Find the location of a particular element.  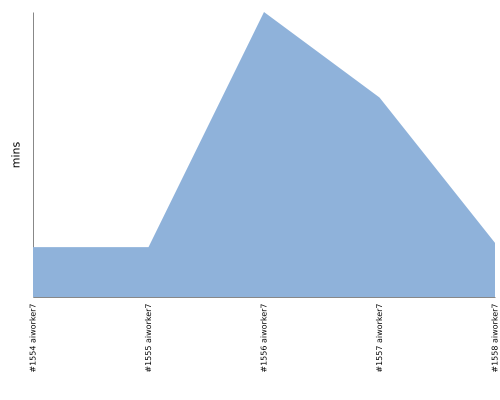

x-tick-label: #1555 aiworker7 is located at coordinates (148, 338).